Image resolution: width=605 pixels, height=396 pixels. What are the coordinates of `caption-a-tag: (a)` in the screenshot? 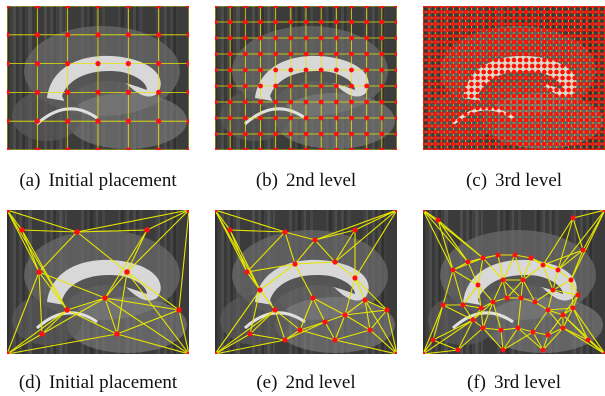 It's located at (30, 180).